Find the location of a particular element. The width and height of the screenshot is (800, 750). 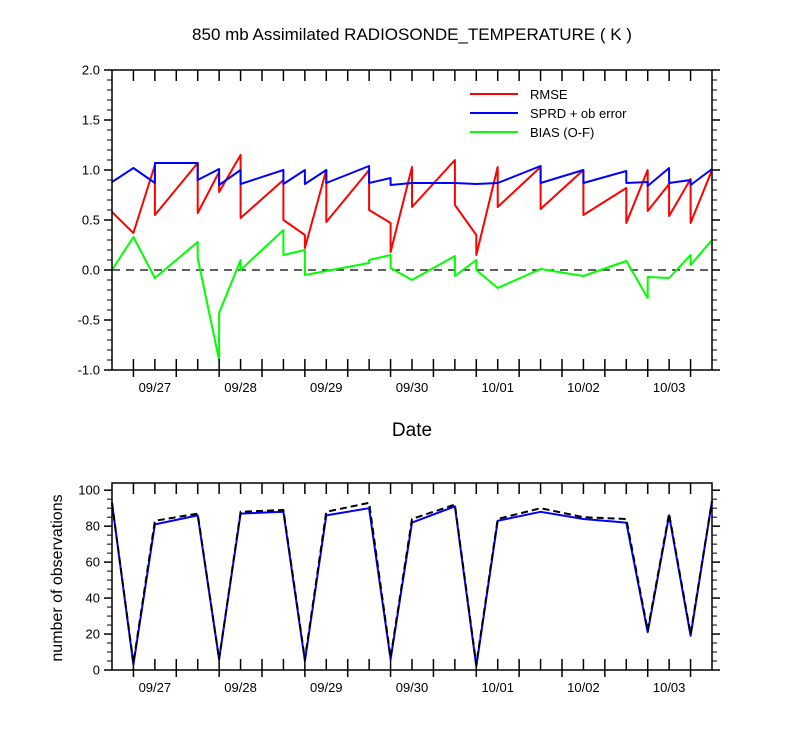

y-tick-label: 40 is located at coordinates (93, 598).